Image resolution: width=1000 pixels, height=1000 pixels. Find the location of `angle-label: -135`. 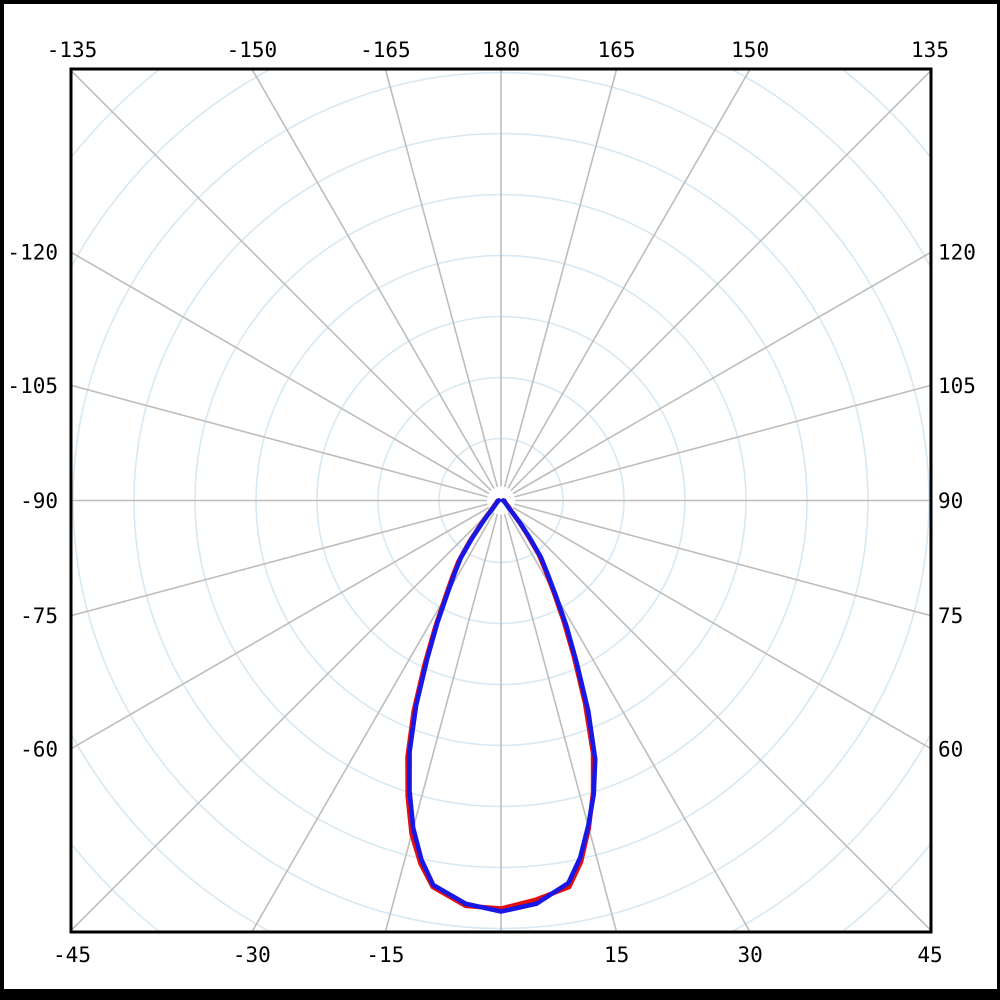

angle-label: -135 is located at coordinates (72, 50).